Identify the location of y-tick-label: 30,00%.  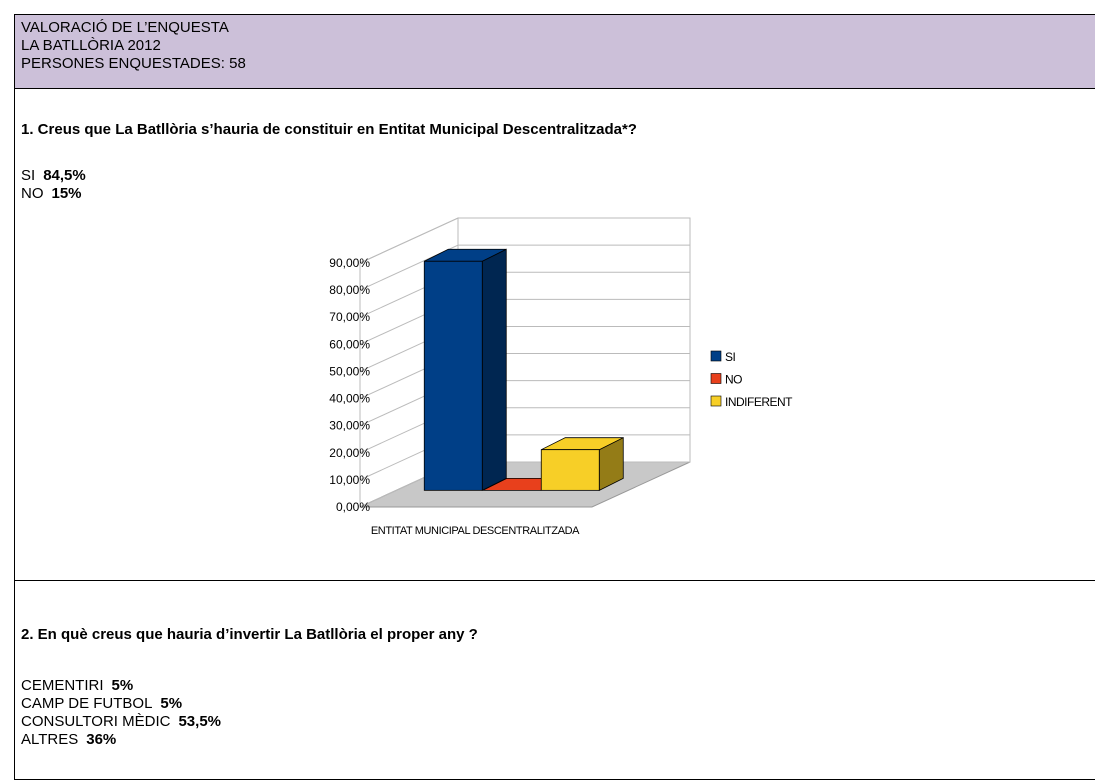
(349, 426).